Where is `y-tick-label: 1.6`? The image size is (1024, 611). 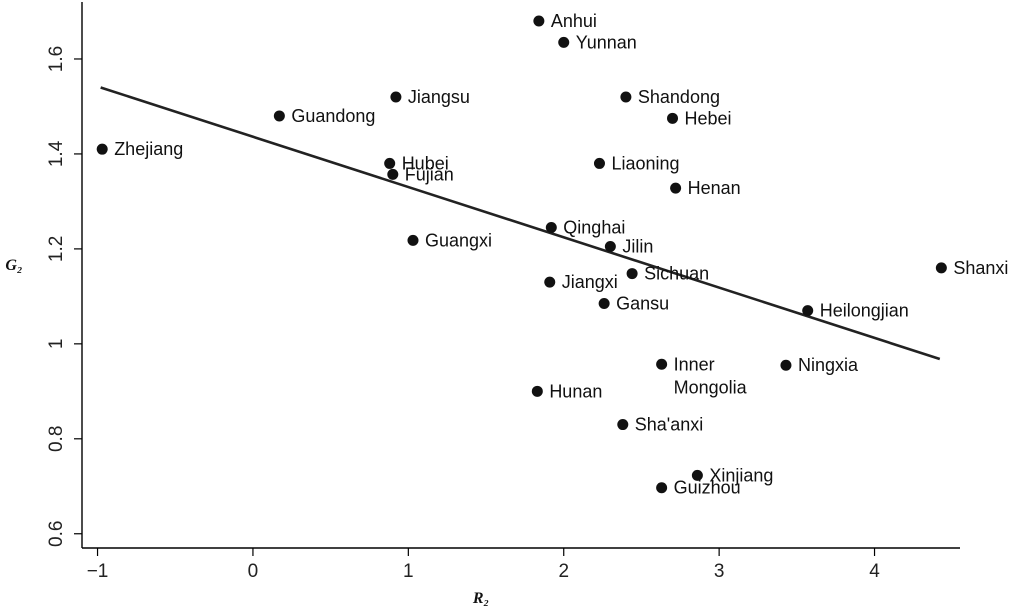 y-tick-label: 1.6 is located at coordinates (56, 59).